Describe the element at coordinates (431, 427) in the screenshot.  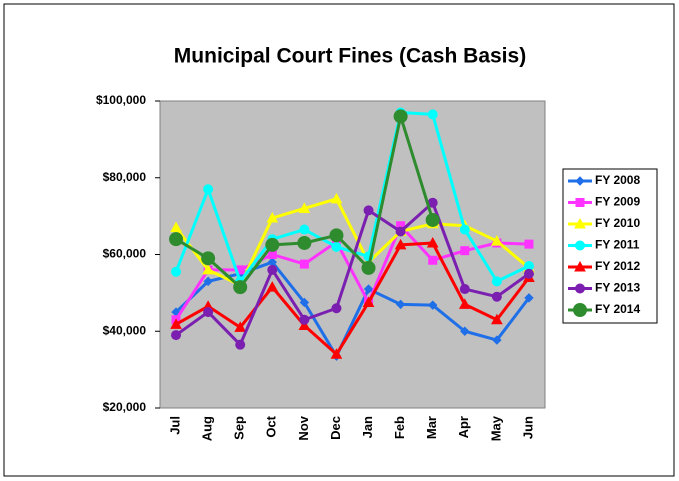
I see `x-tick-label: Mar` at that location.